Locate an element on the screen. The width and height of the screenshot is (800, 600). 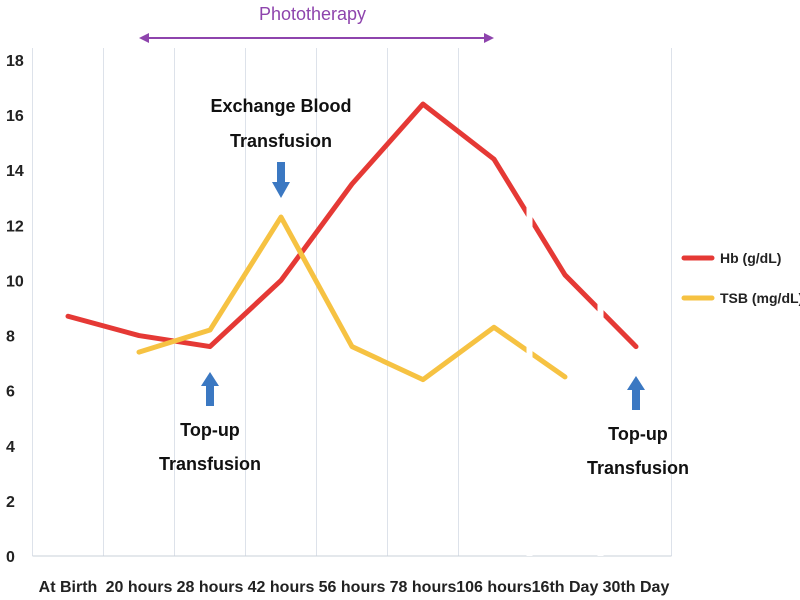
legend-label: TSB (mg/dL) is located at coordinates (760, 298).